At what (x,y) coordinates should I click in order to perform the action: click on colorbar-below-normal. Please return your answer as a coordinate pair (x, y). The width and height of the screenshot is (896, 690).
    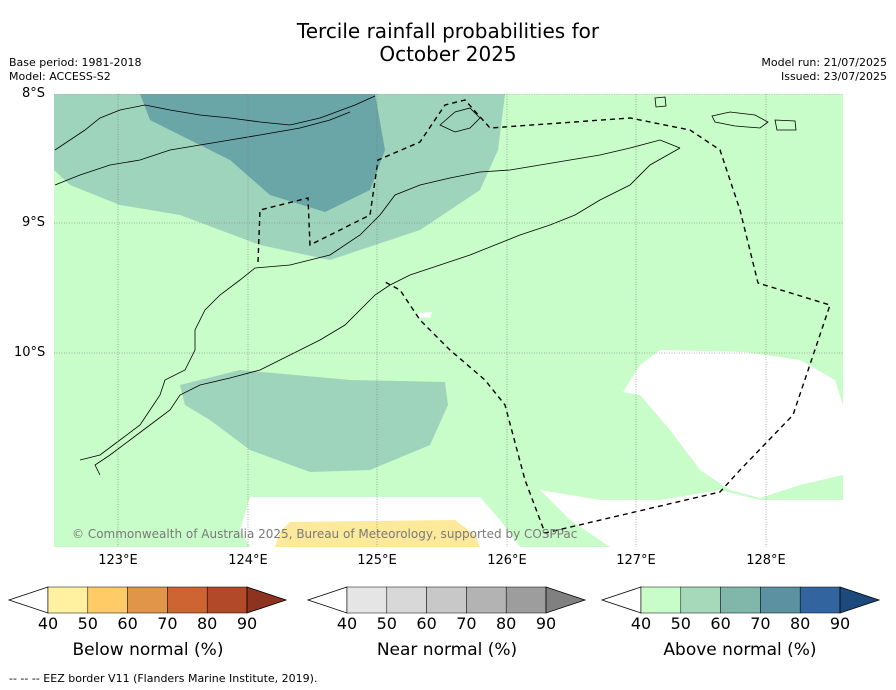
    Looking at the image, I should click on (147, 600).